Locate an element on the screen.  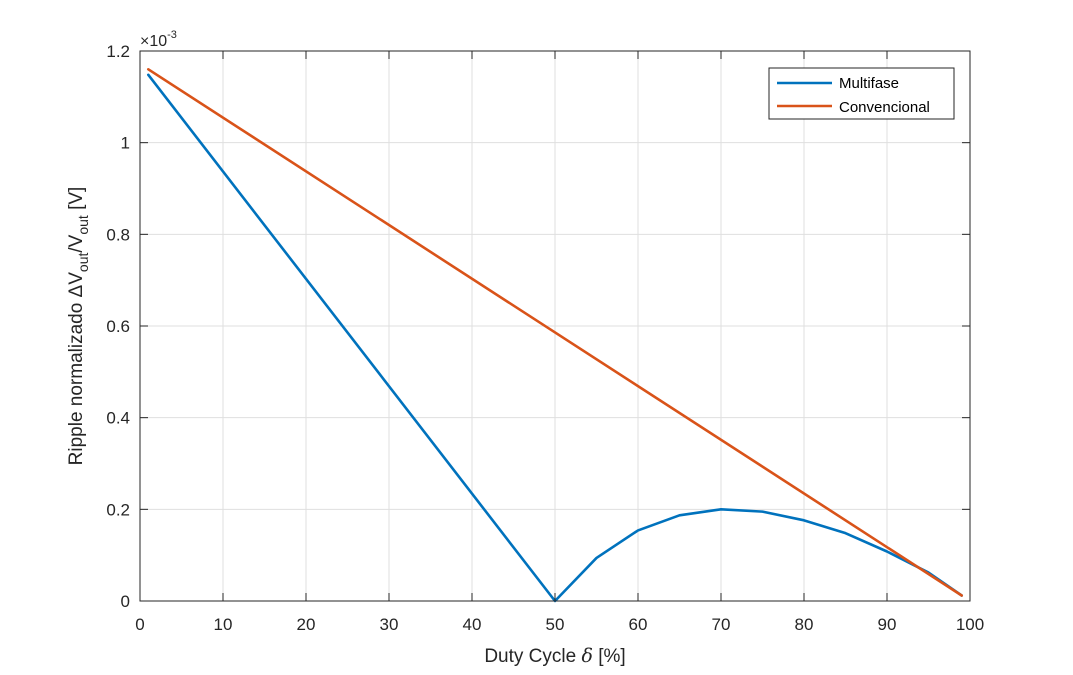
x-tick-label: 10 is located at coordinates (223, 624).